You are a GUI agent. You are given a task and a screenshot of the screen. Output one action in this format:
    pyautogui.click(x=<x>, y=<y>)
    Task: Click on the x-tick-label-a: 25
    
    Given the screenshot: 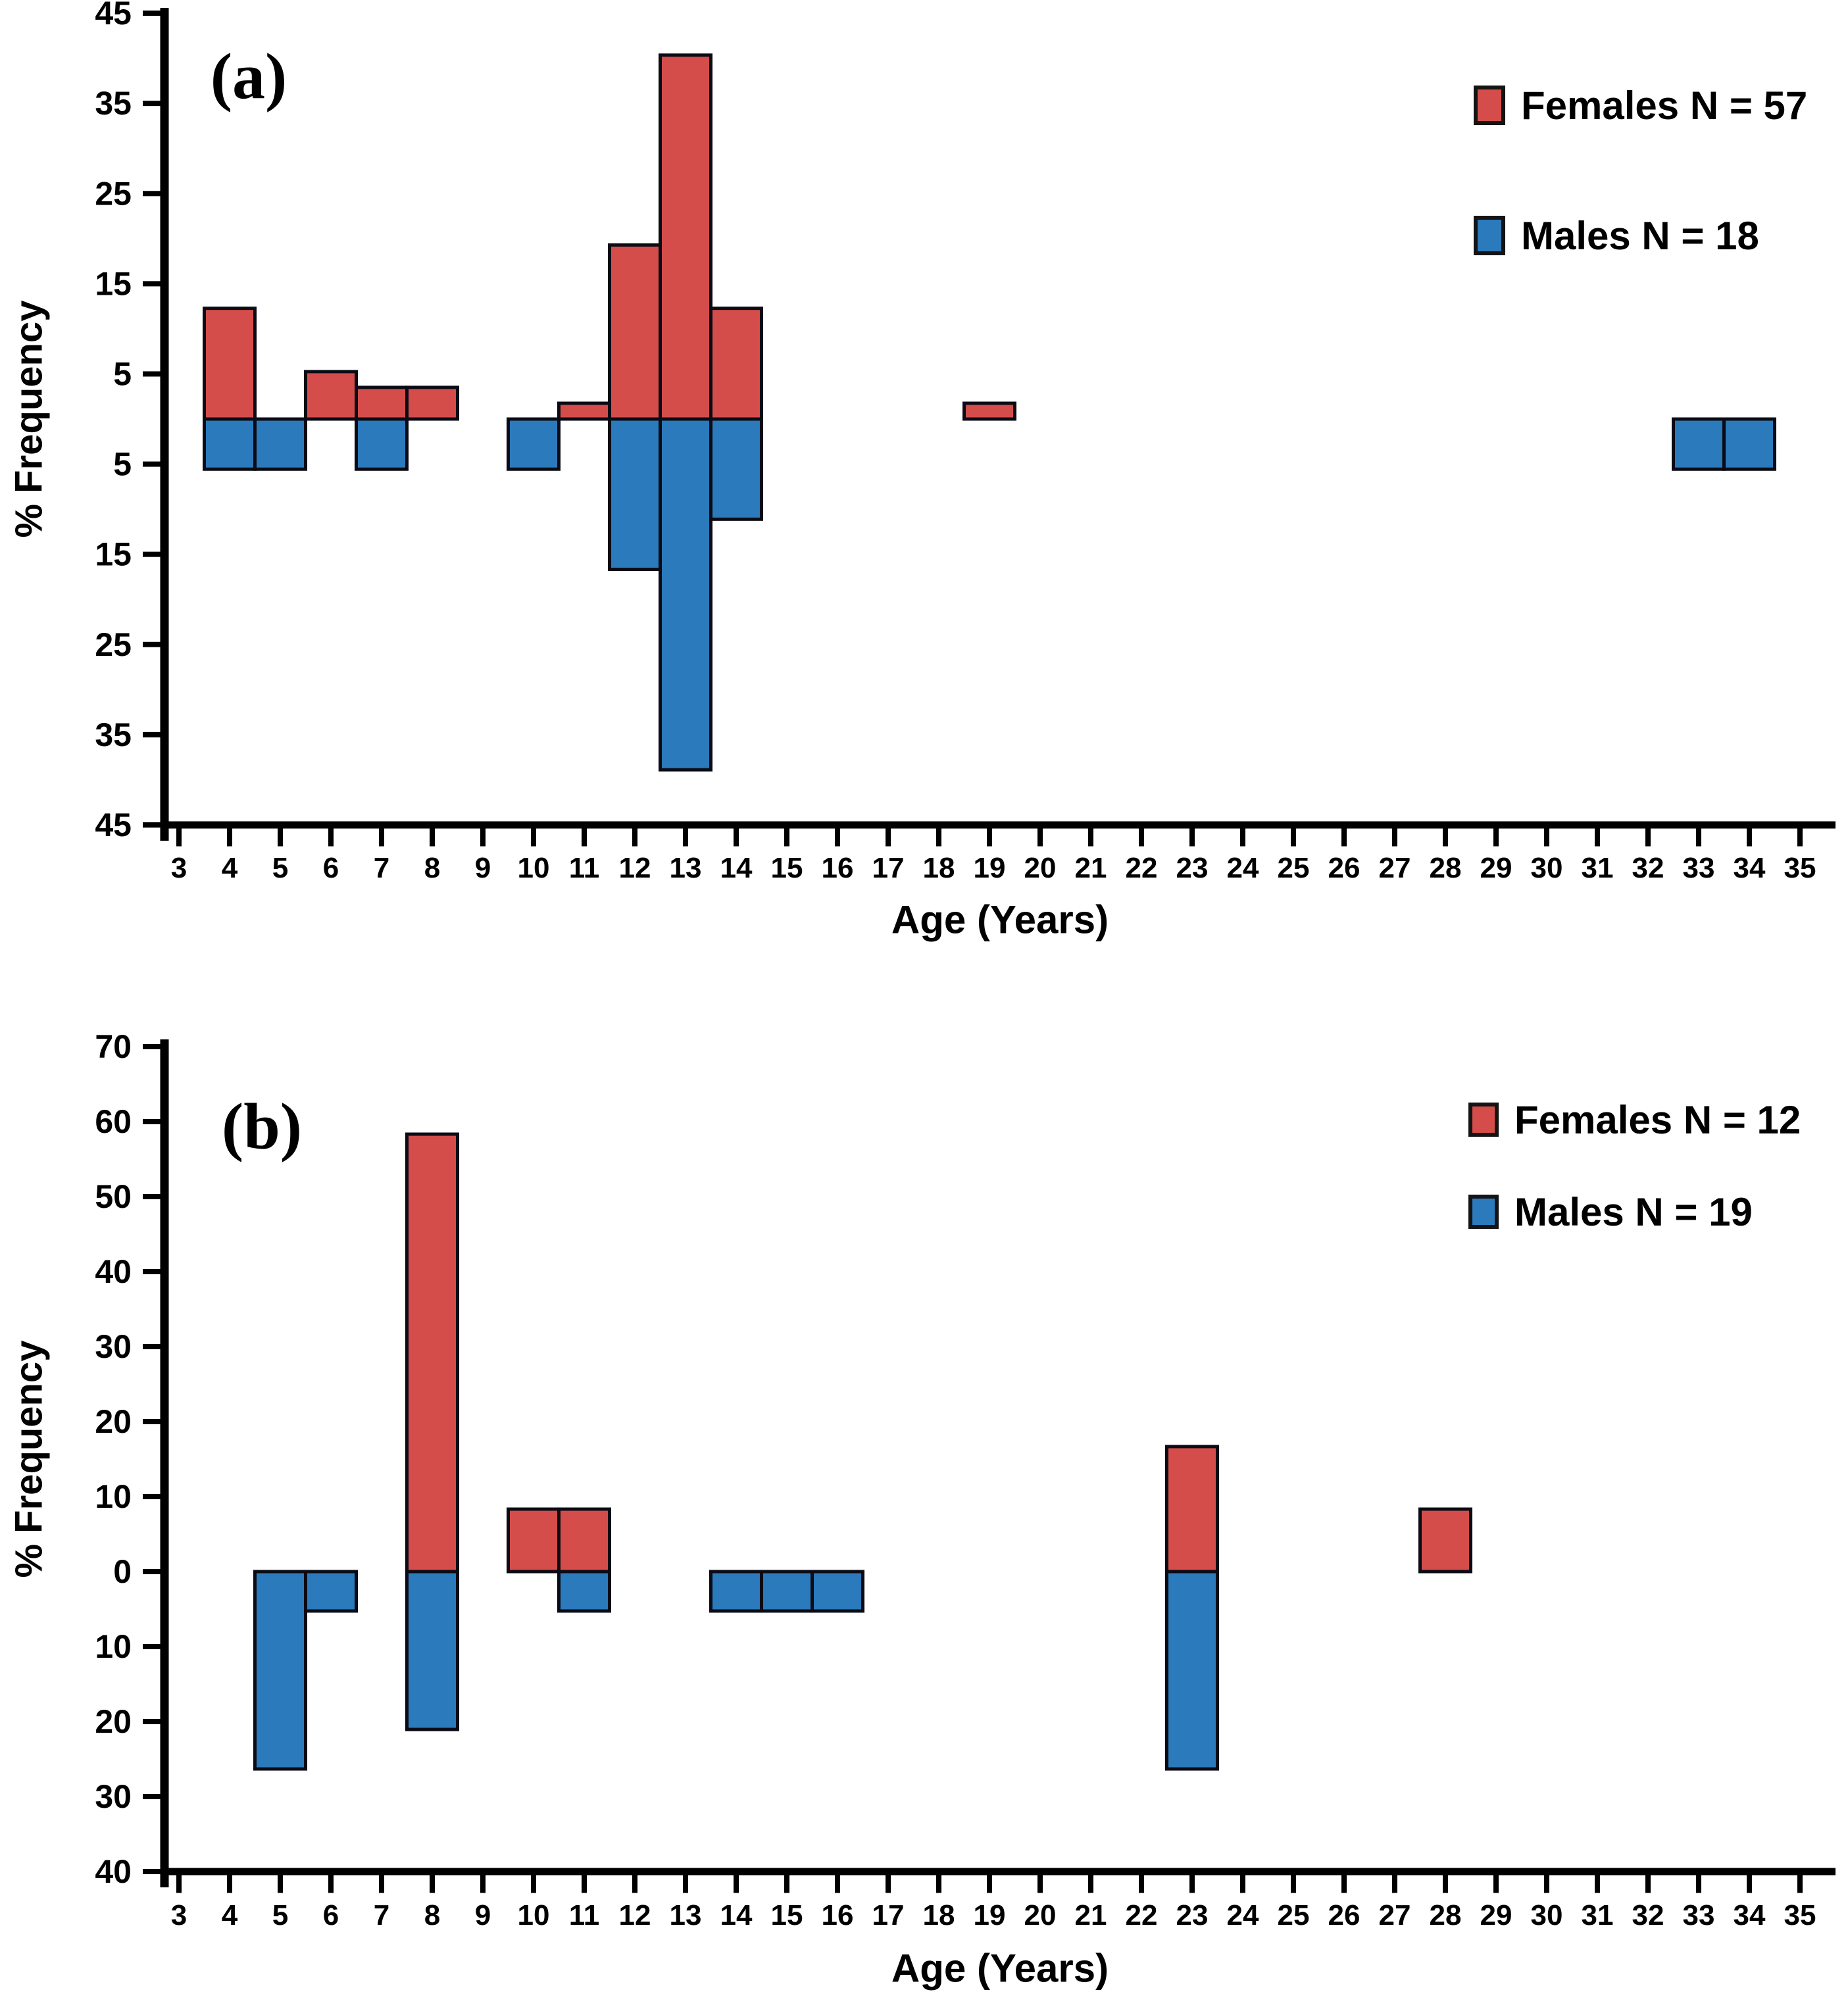 What is the action you would take?
    pyautogui.click(x=1294, y=868)
    